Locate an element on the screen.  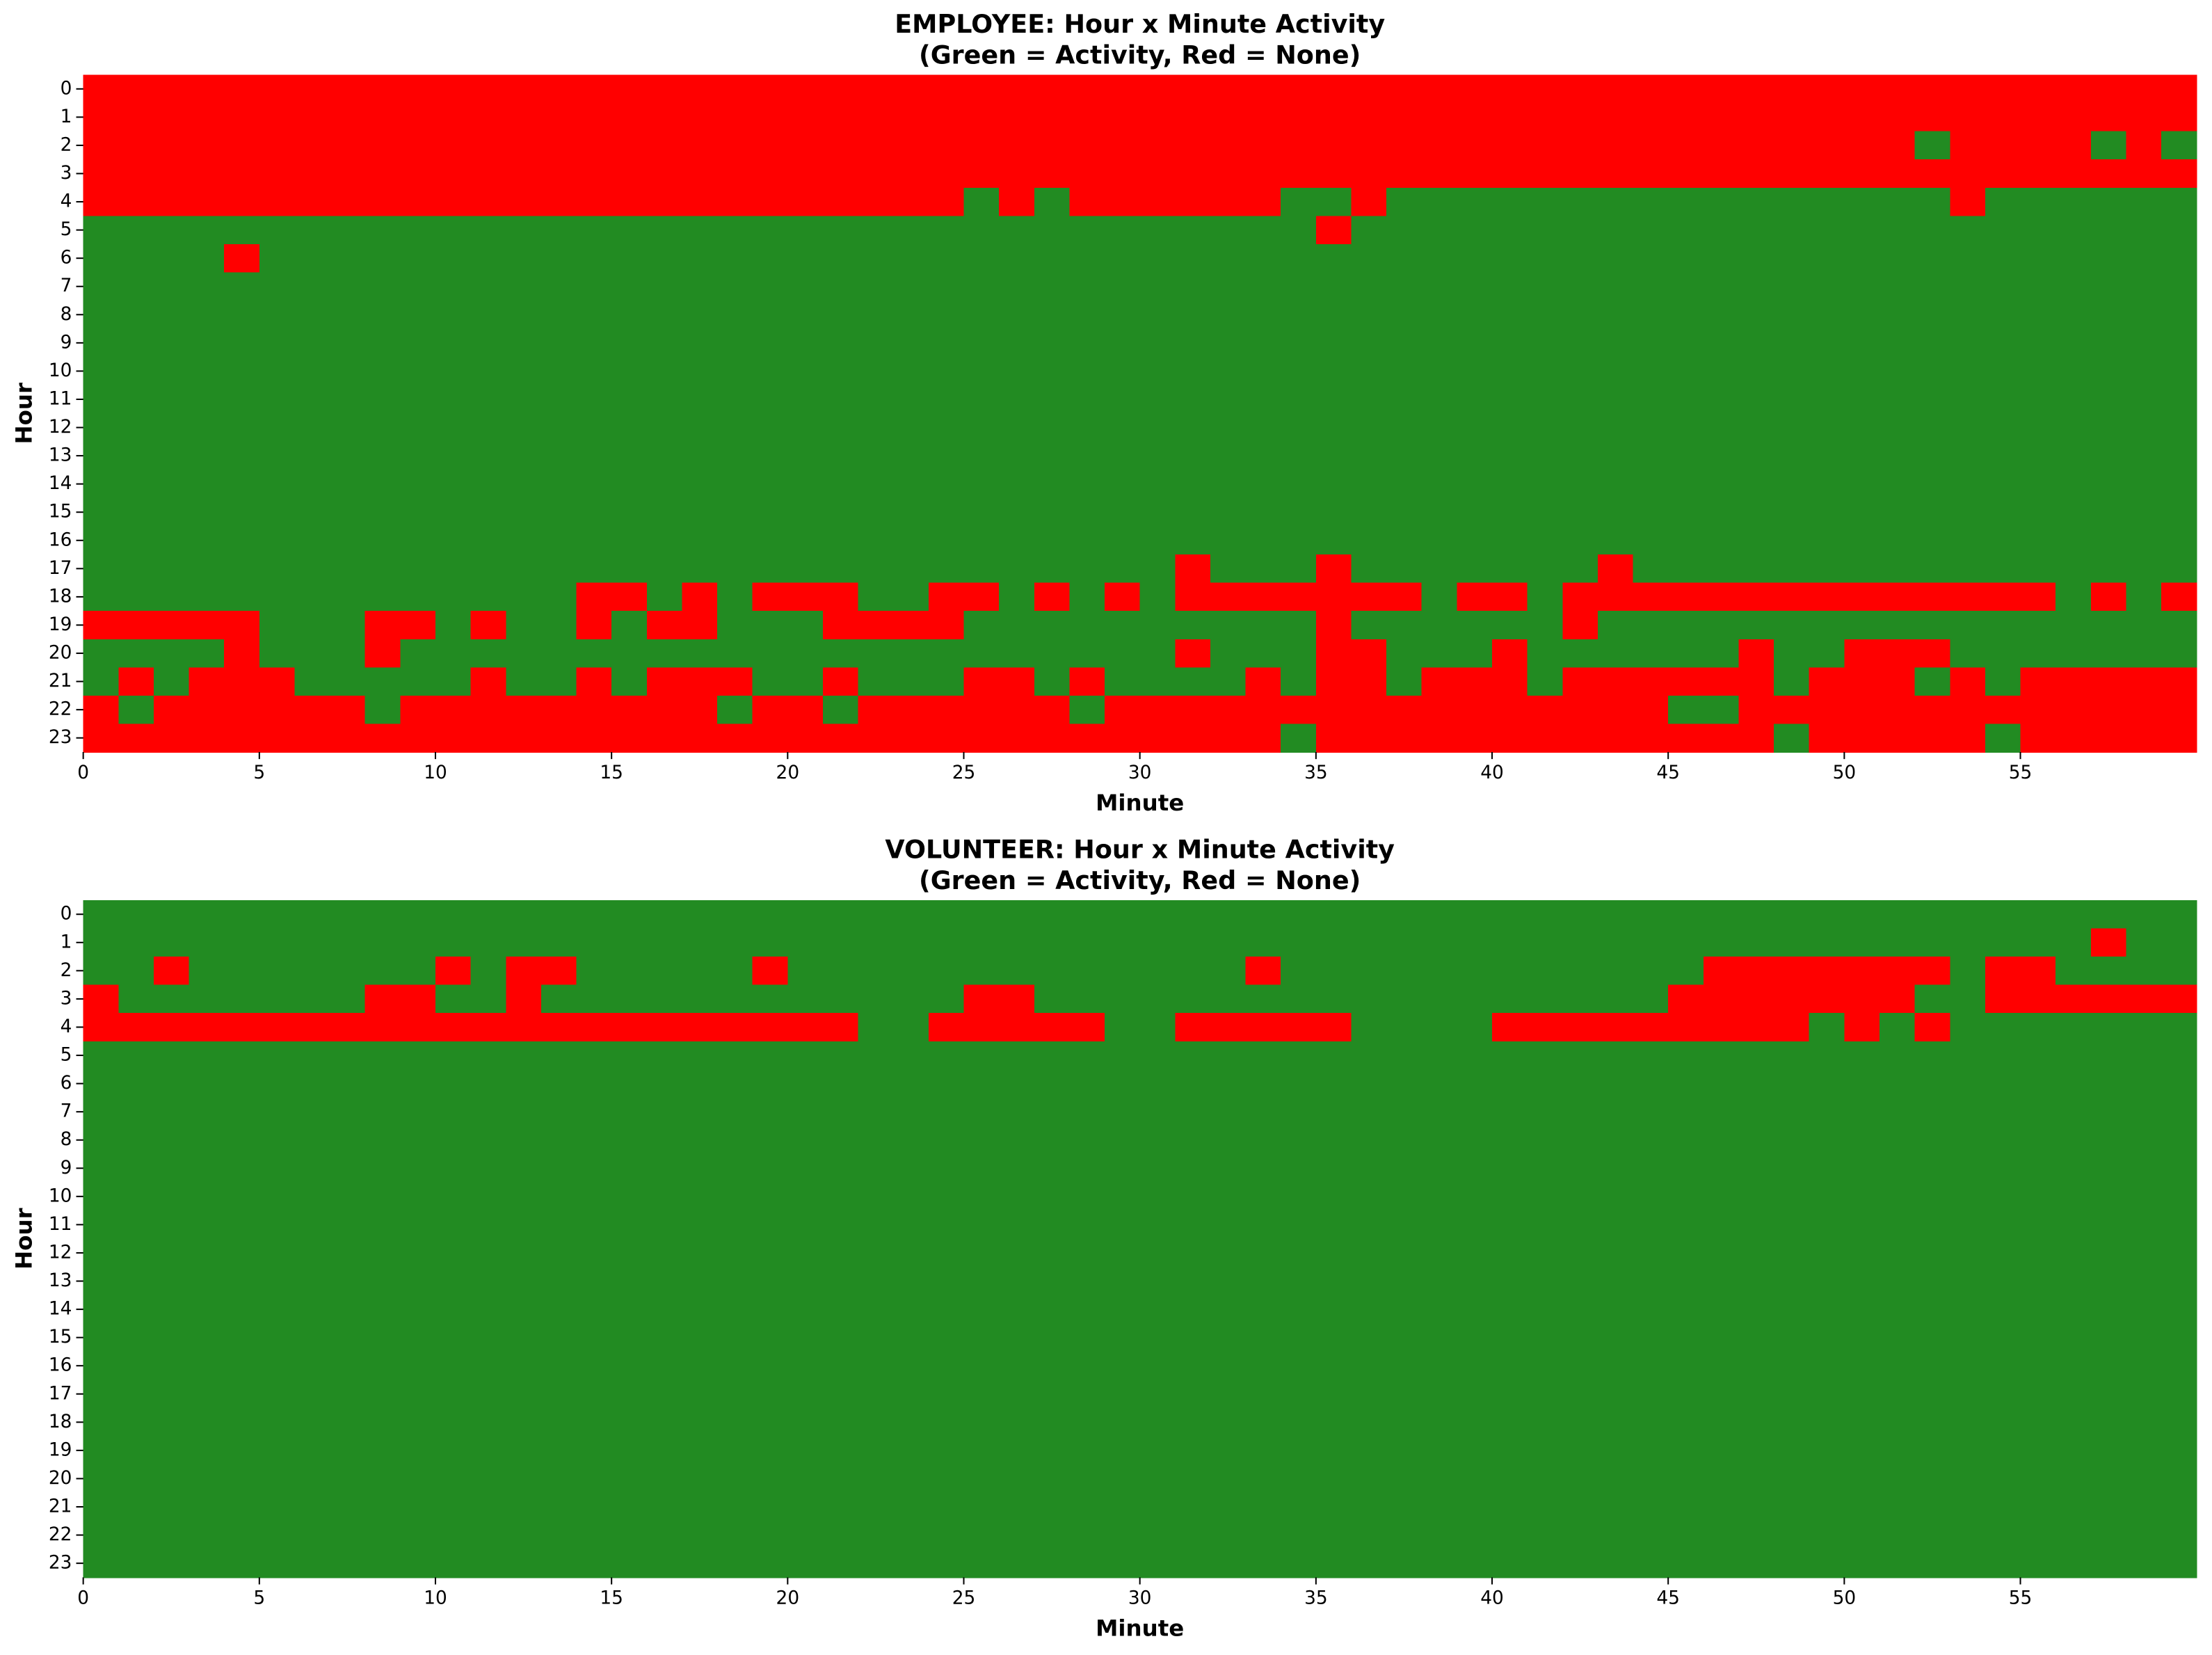
x-axis-label: Minute is located at coordinates (1140, 1628).